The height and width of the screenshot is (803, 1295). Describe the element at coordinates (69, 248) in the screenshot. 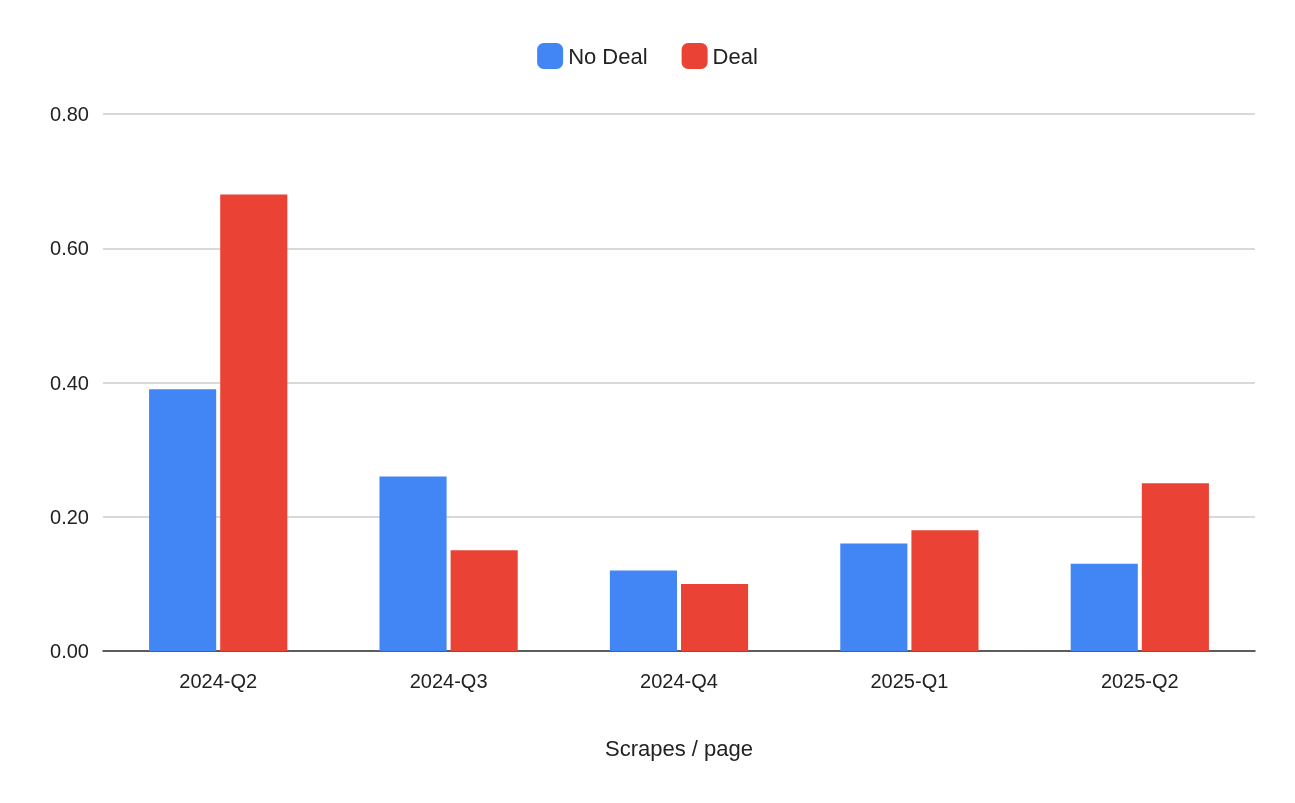

I see `y-tick-label: 0.60` at that location.